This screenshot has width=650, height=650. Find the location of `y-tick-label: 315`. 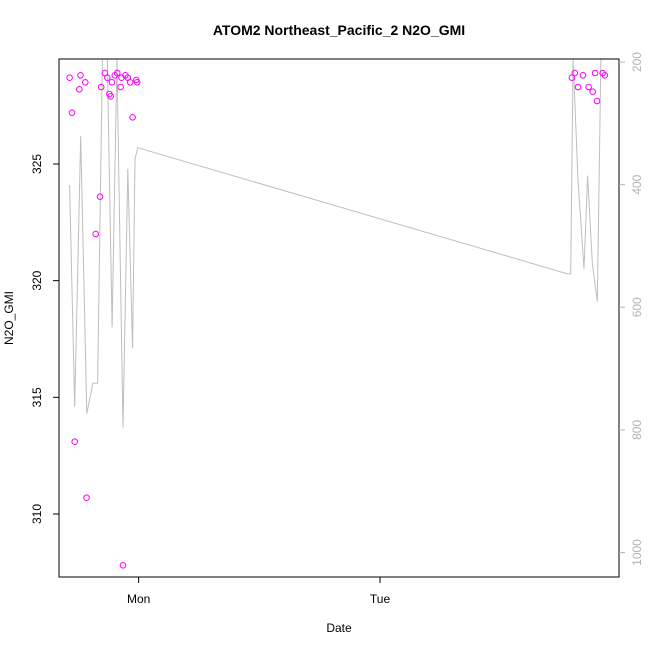

y-tick-label: 315 is located at coordinates (37, 397).